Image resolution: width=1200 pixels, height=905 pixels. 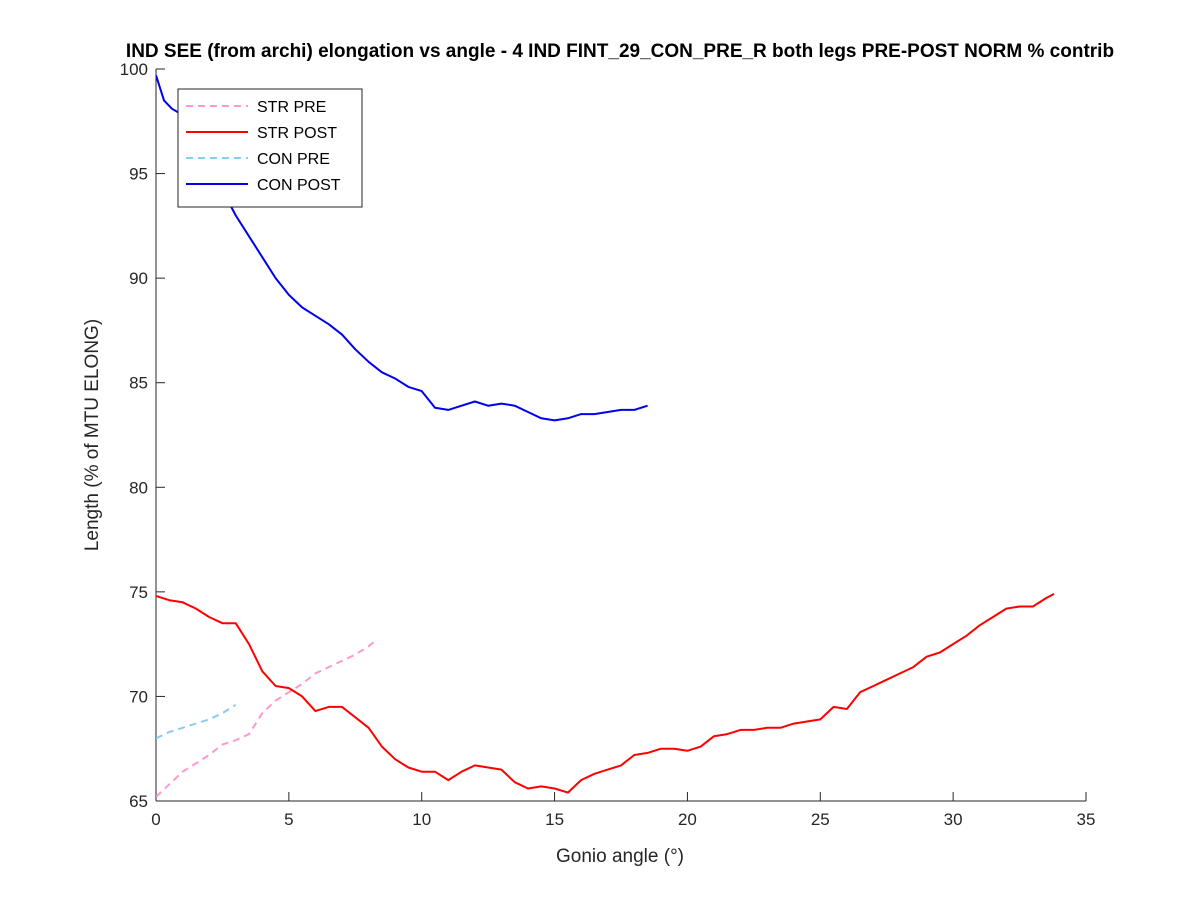 What do you see at coordinates (155, 819) in the screenshot?
I see `x-tick-label: 0` at bounding box center [155, 819].